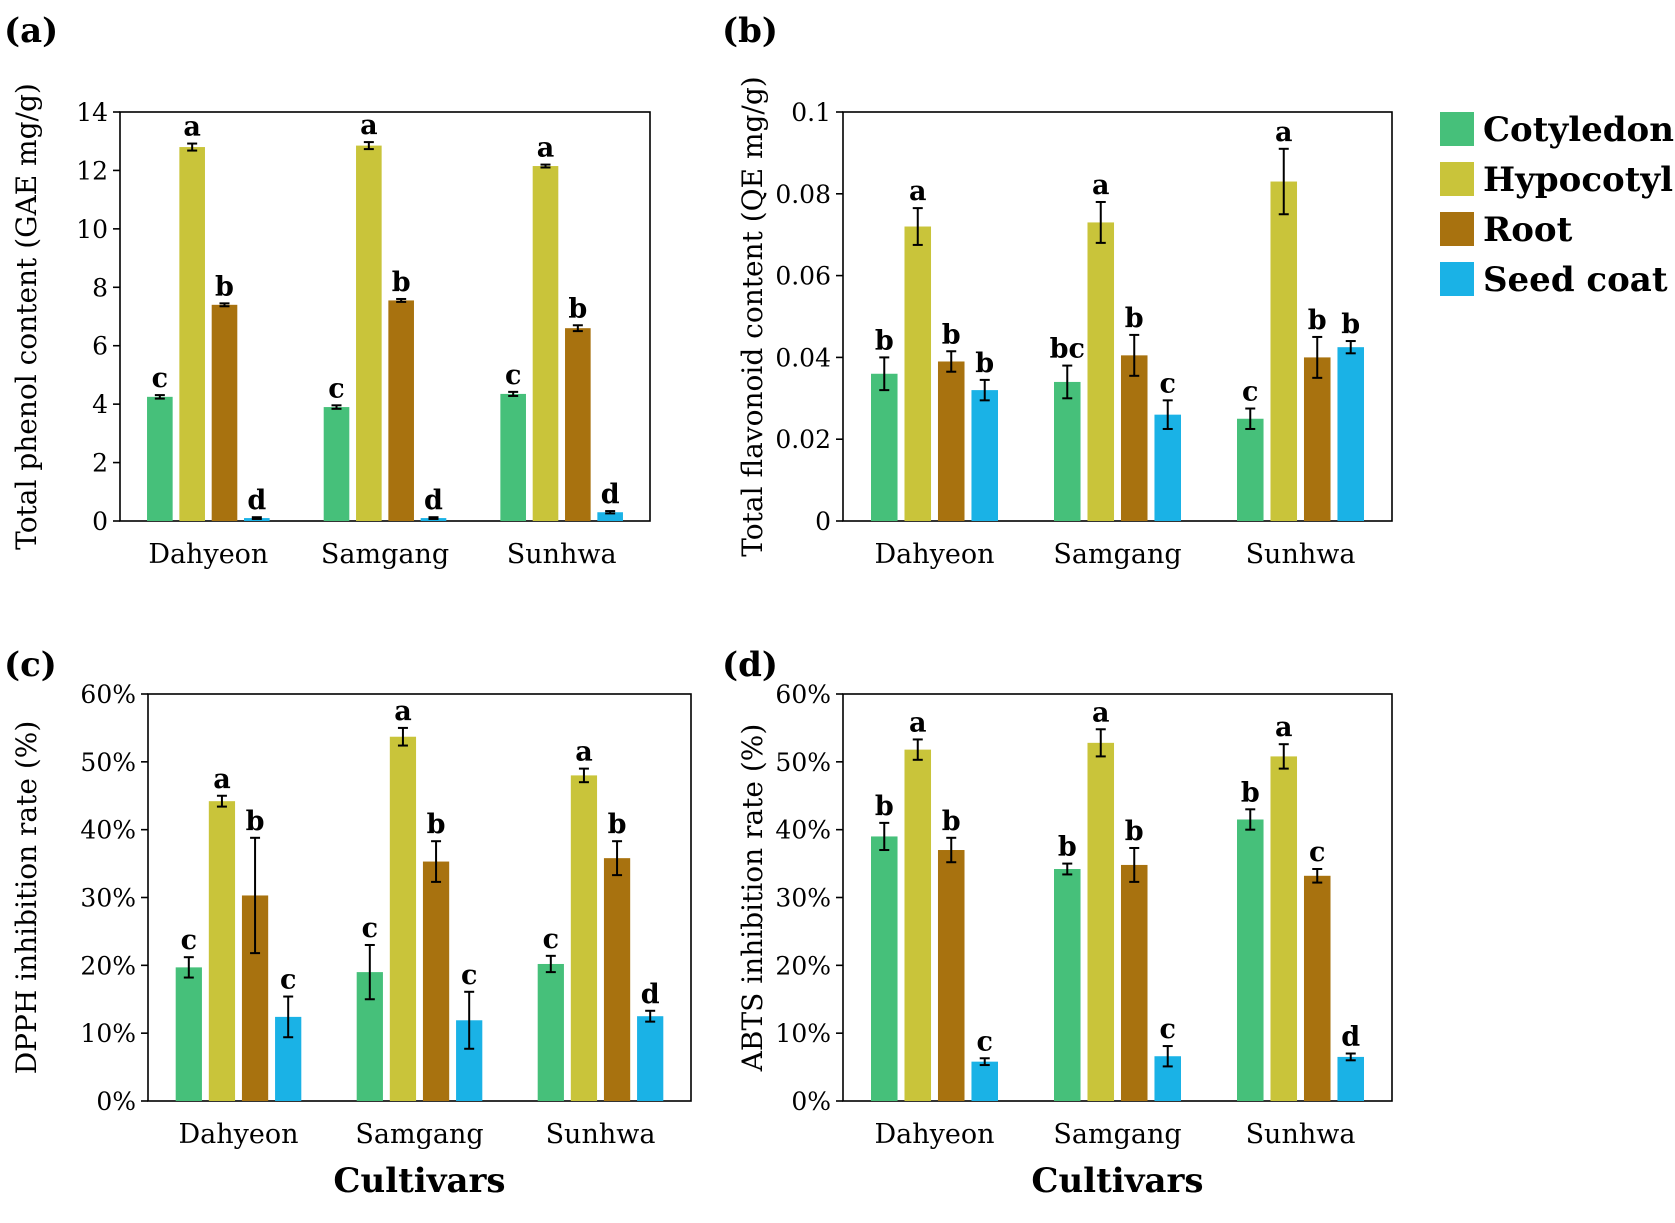  What do you see at coordinates (803, 965) in the screenshot?
I see `y-tick-label: 20%` at bounding box center [803, 965].